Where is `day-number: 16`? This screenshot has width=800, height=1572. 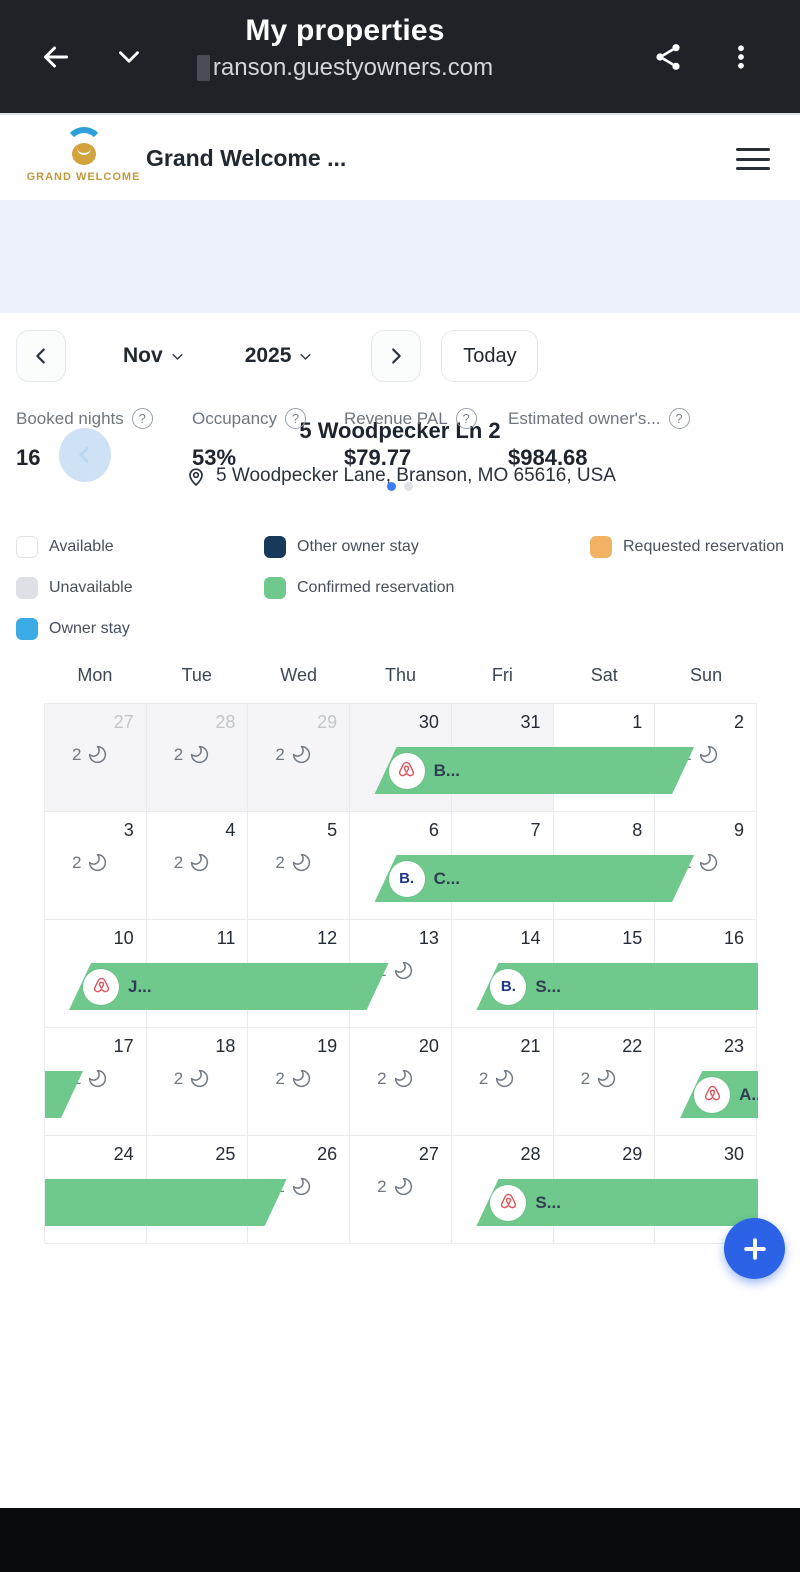
day-number: 16 is located at coordinates (733, 938).